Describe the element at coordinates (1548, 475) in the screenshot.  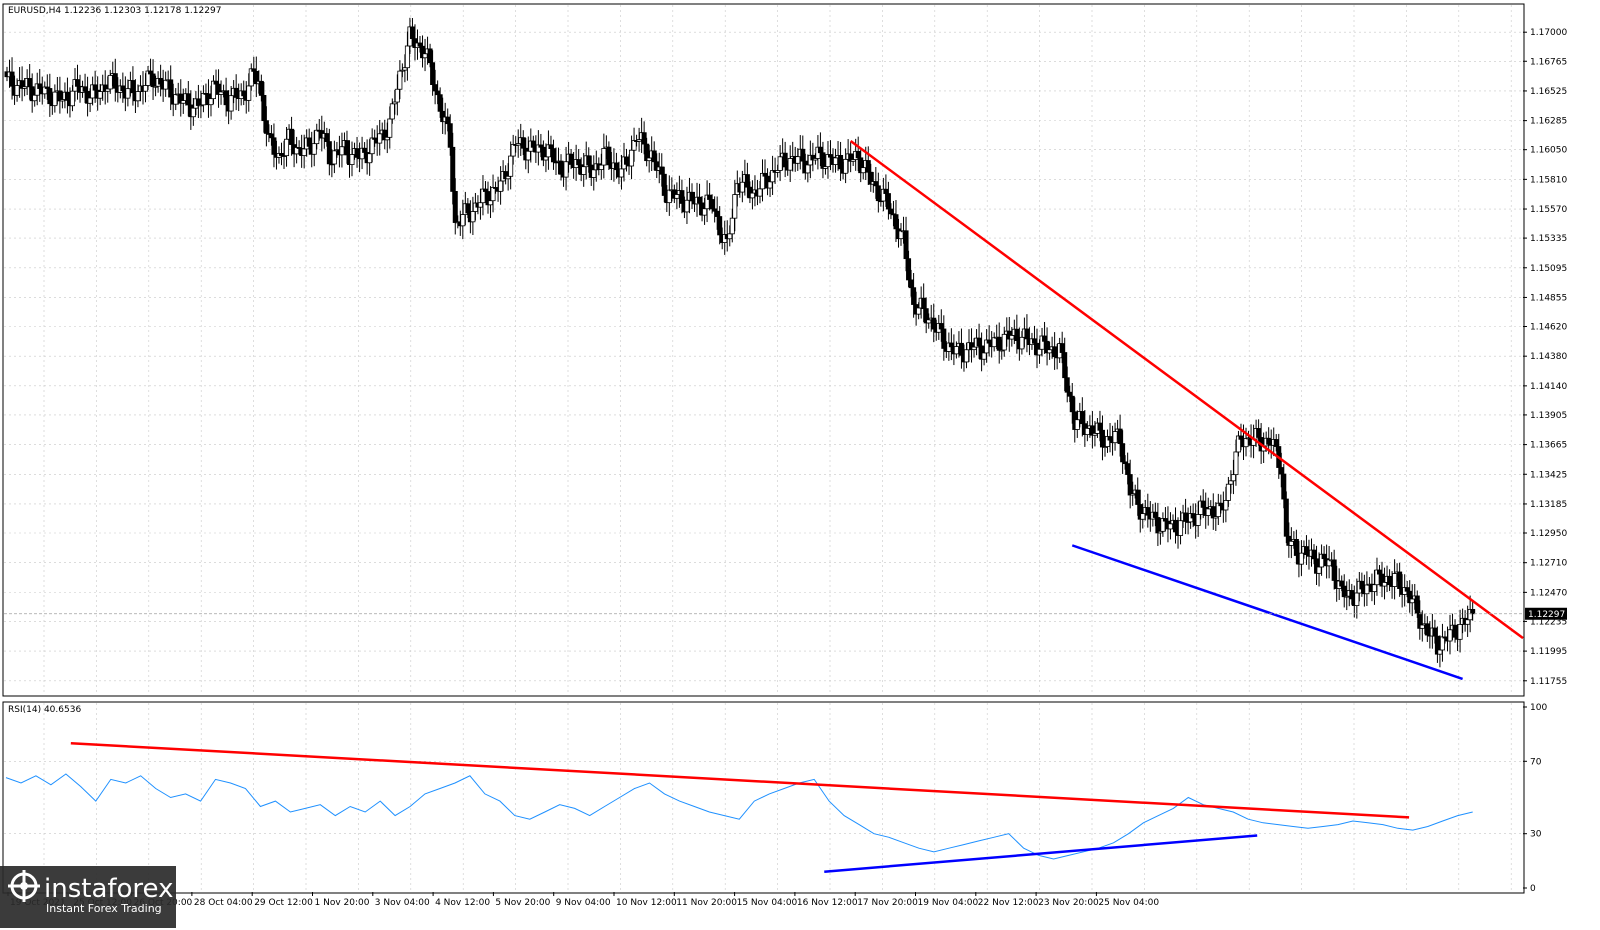
I see `price-tick-label: 1.13425` at that location.